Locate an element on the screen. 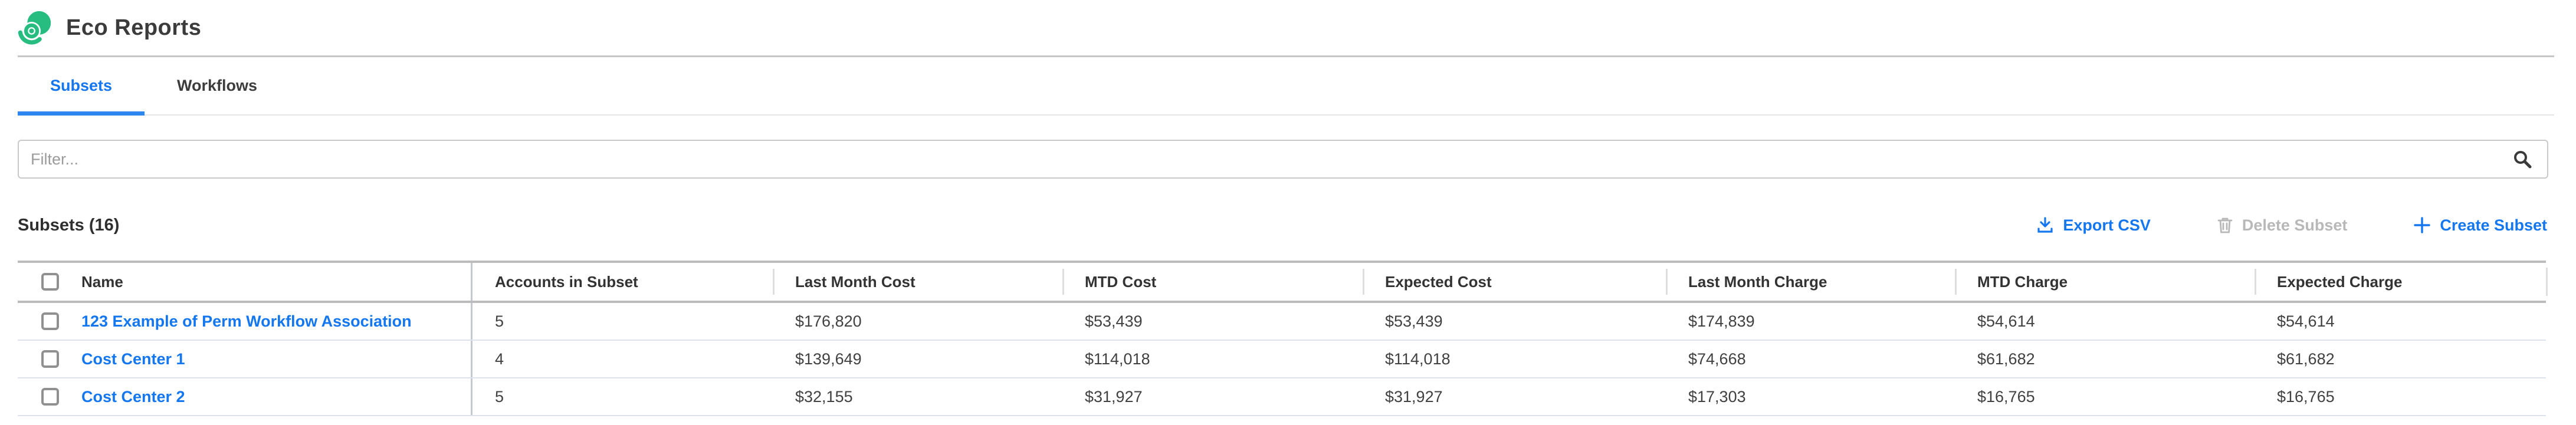  subset-name-cell: Cost Center 2 is located at coordinates (276, 396).